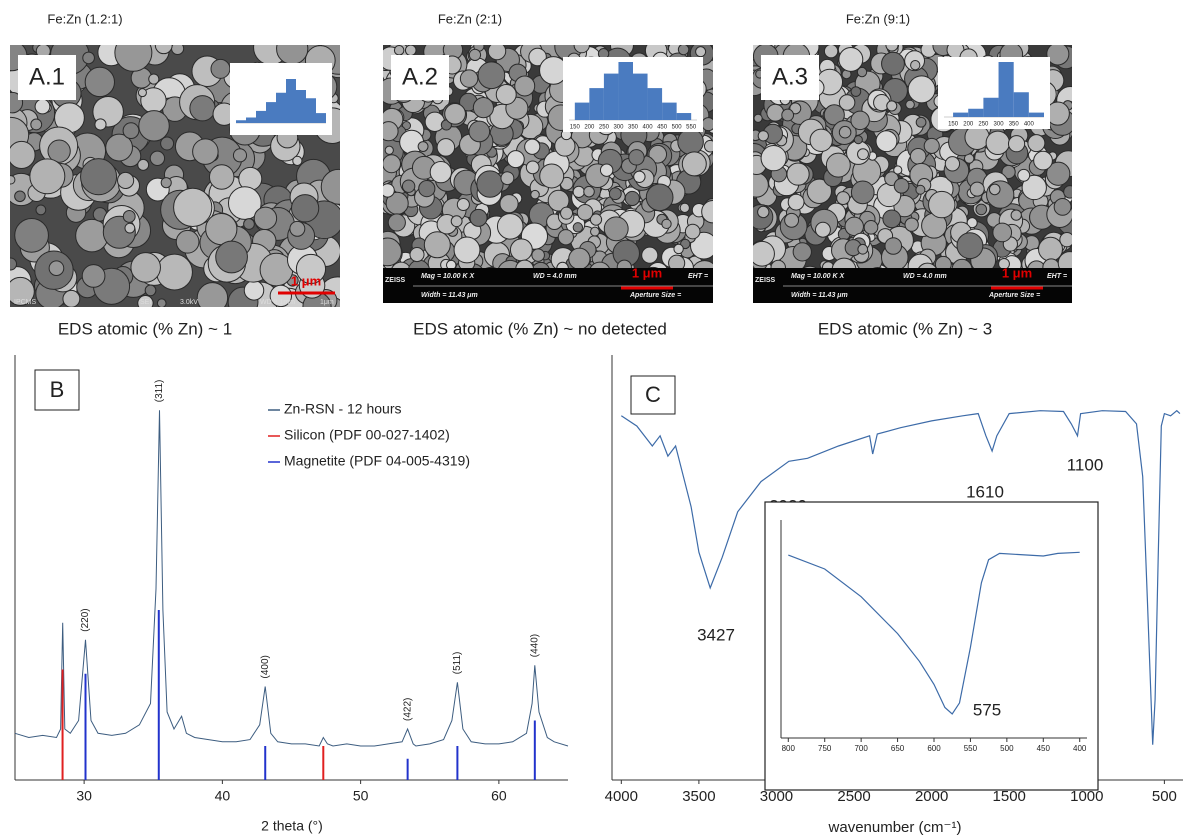 Image resolution: width=1183 pixels, height=838 pixels. What do you see at coordinates (407, 709) in the screenshot?
I see `peak-label: (422)` at bounding box center [407, 709].